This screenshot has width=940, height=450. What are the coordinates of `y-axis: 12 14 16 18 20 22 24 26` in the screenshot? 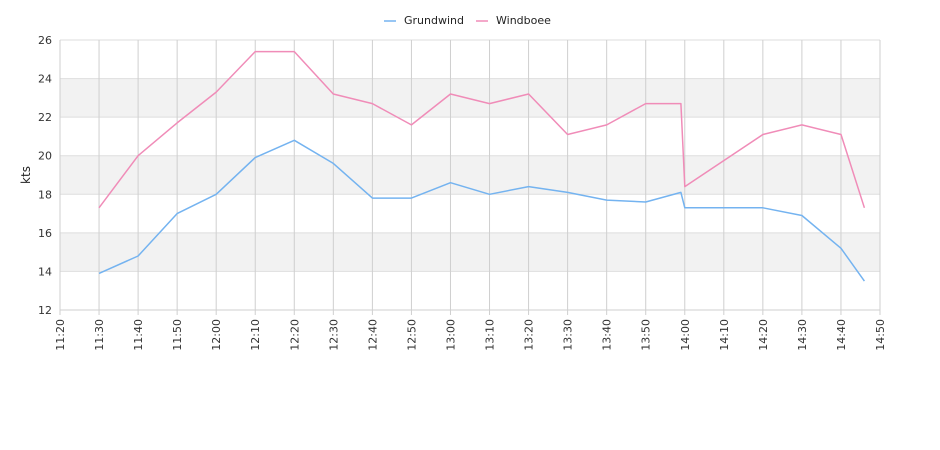 It's located at (45, 175).